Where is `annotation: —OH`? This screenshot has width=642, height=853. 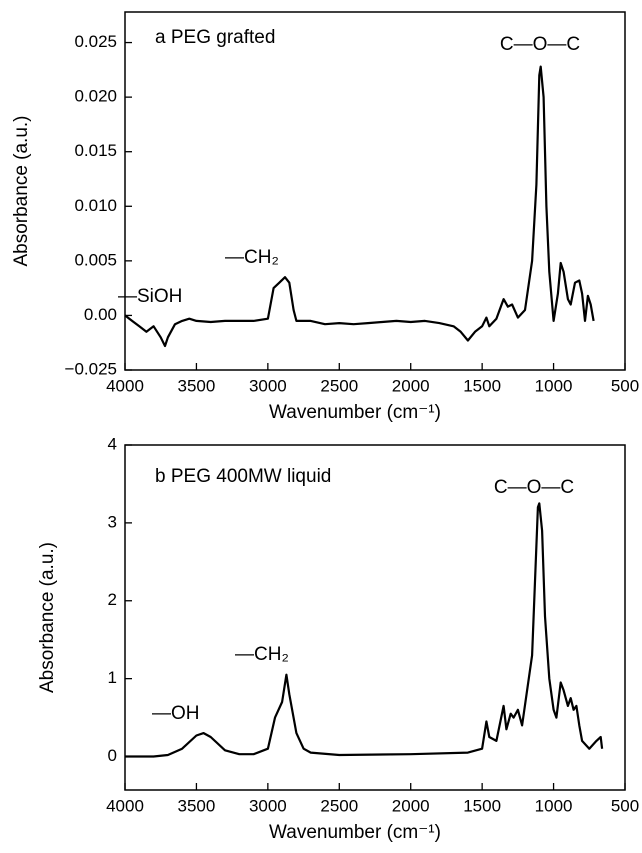
annotation: —OH is located at coordinates (176, 713).